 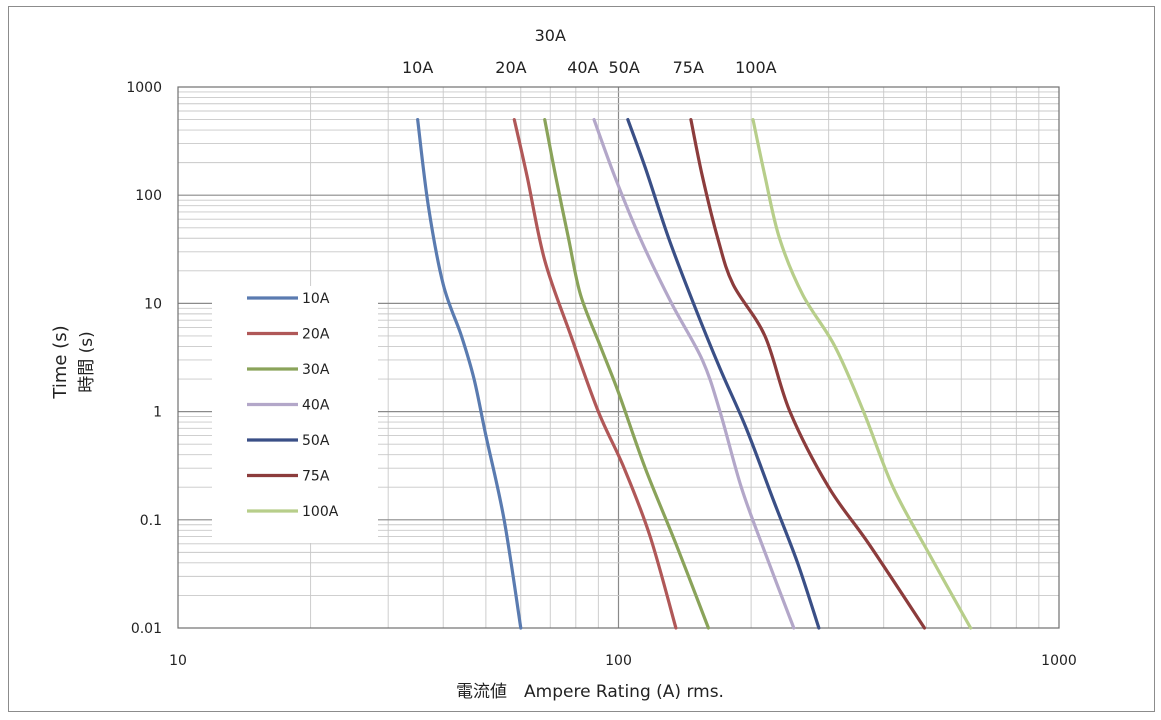 I want to click on y-tick-label: 100, so click(x=148, y=196).